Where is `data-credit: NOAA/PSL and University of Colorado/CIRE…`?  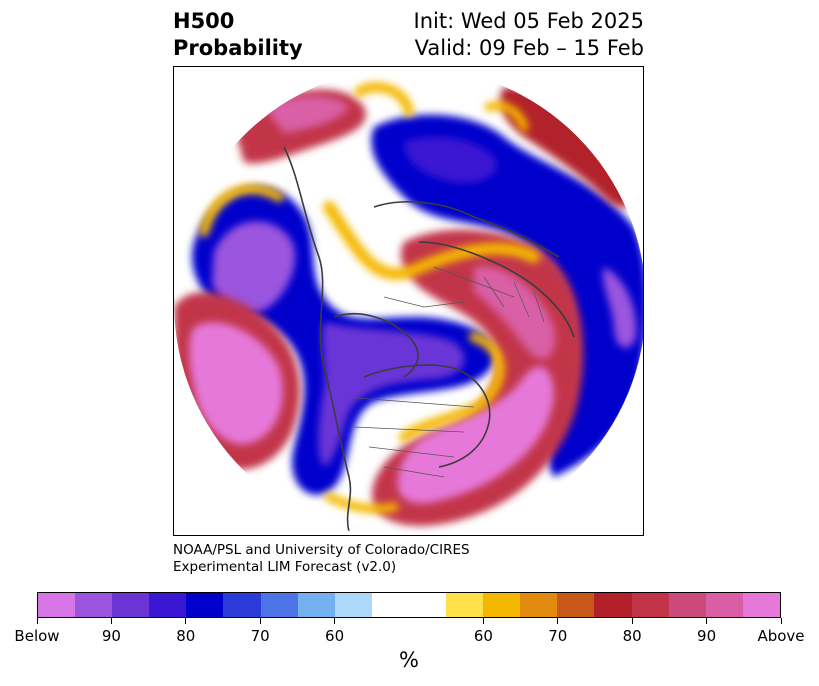
data-credit: NOAA/PSL and University of Colorado/CIRE… is located at coordinates (321, 559).